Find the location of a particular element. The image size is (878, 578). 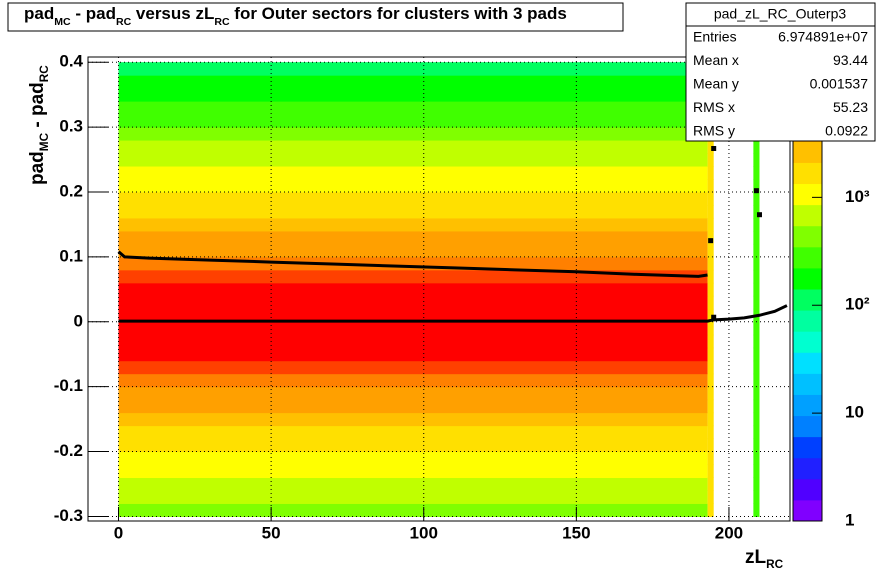

chart-title-subscript: MC is located at coordinates (62, 22).